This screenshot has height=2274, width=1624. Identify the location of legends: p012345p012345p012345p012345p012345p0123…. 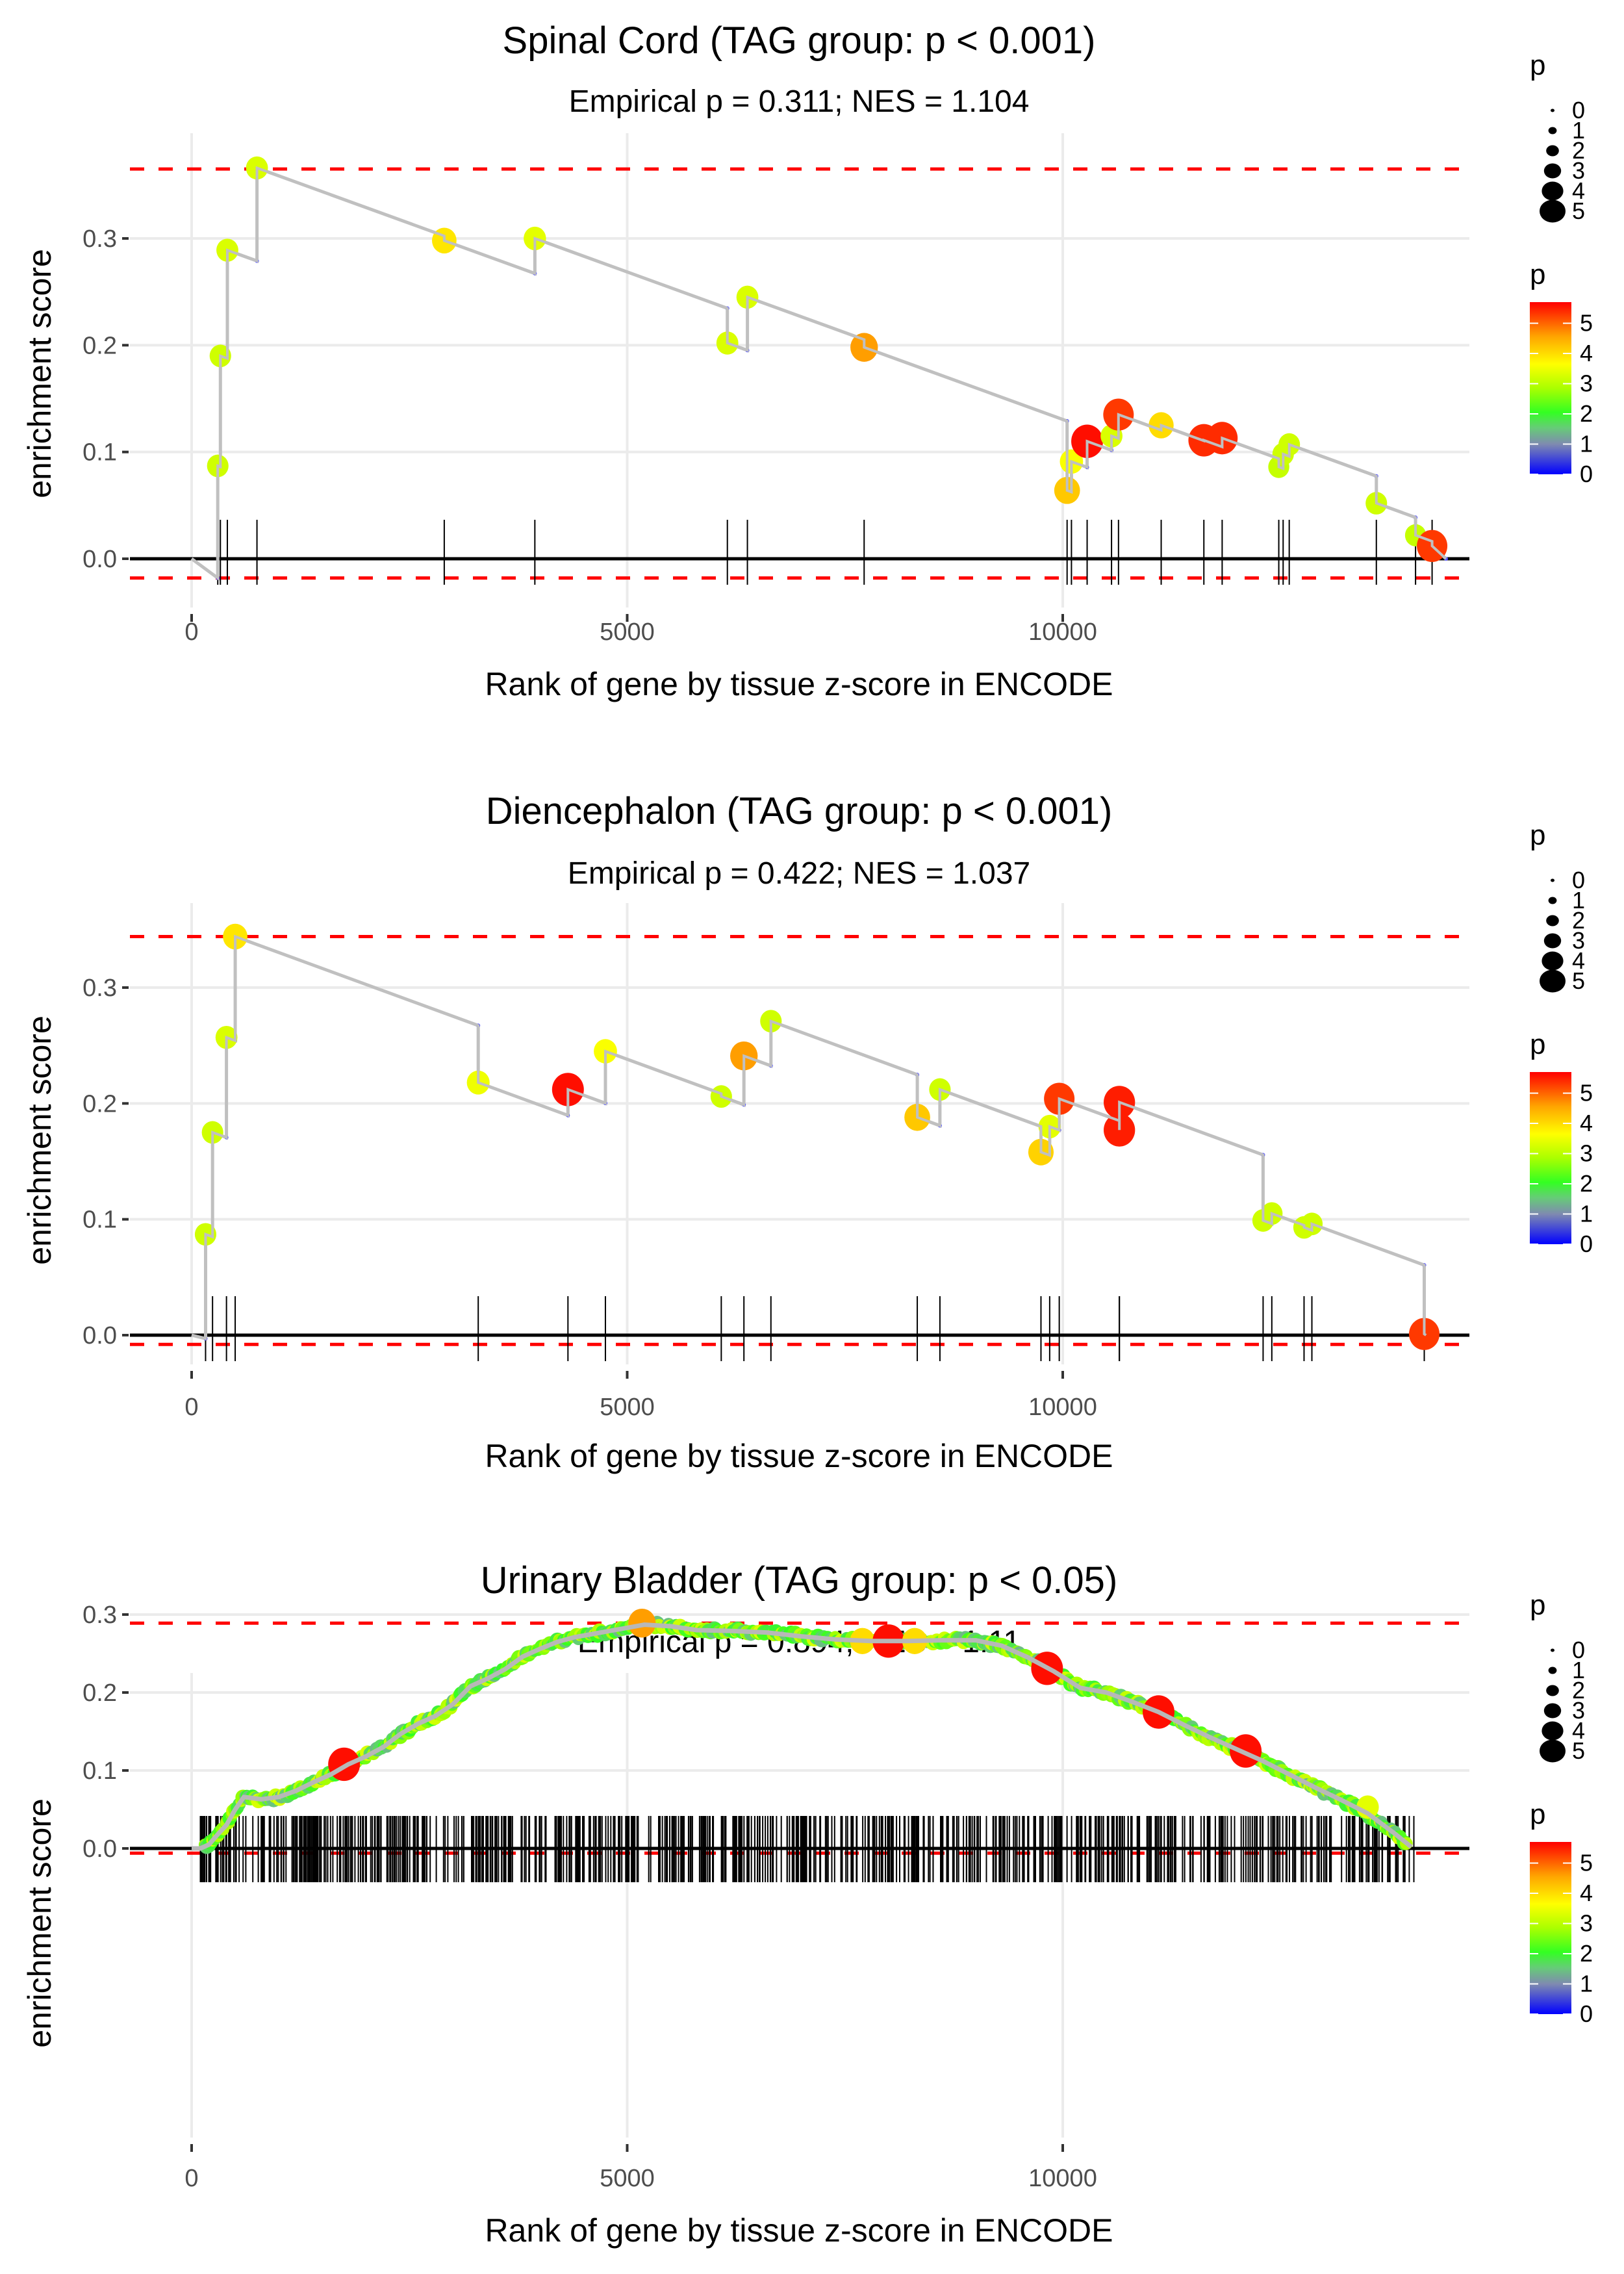
(1561, 1038).